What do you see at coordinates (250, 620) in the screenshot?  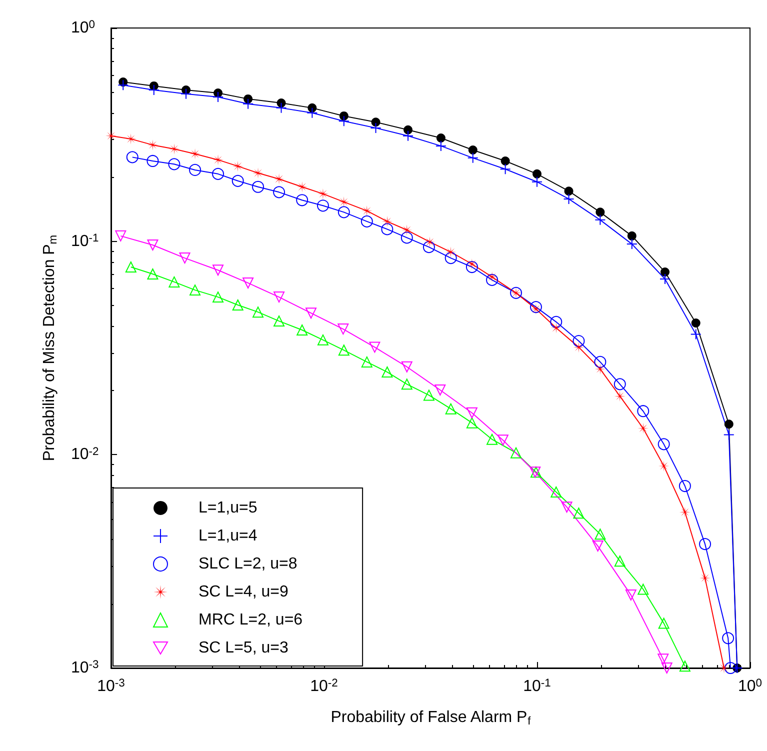 I see `legend-label: MRC L=2, u=6` at bounding box center [250, 620].